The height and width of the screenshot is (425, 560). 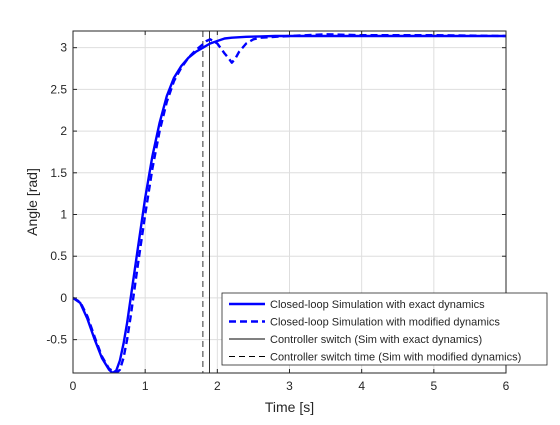 What do you see at coordinates (73, 386) in the screenshot?
I see `x-tick-label: 0` at bounding box center [73, 386].